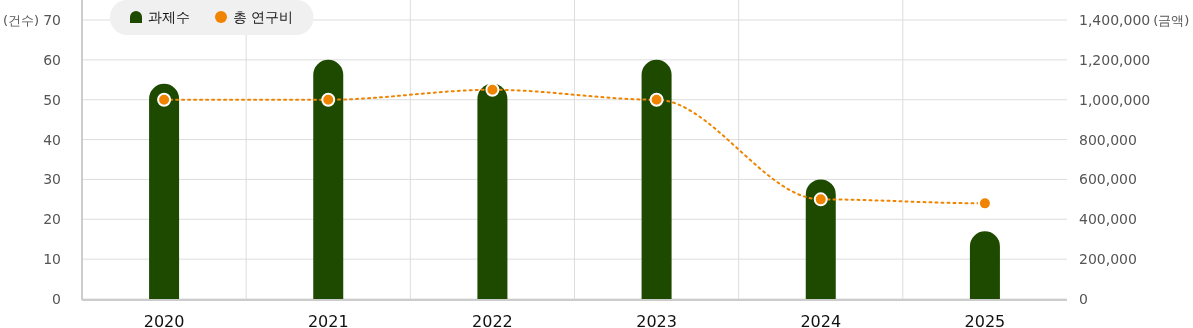 The width and height of the screenshot is (1193, 328). What do you see at coordinates (656, 320) in the screenshot?
I see `x-tick-label: 2023` at bounding box center [656, 320].